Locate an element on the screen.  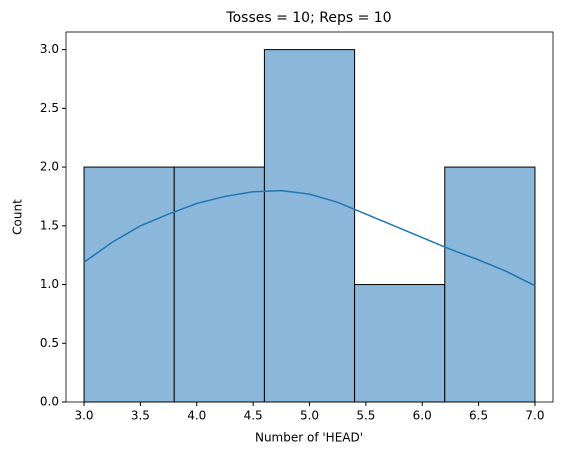
x-tick-label: 4.5 is located at coordinates (253, 416).